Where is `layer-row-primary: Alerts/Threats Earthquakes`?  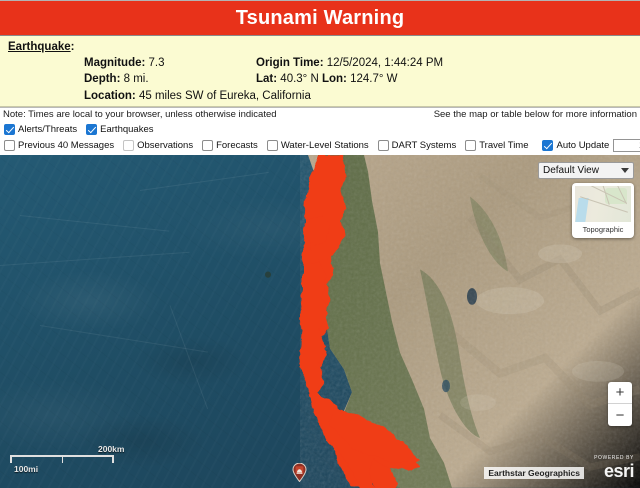
layer-row-primary: Alerts/Threats Earthquakes is located at coordinates (320, 129).